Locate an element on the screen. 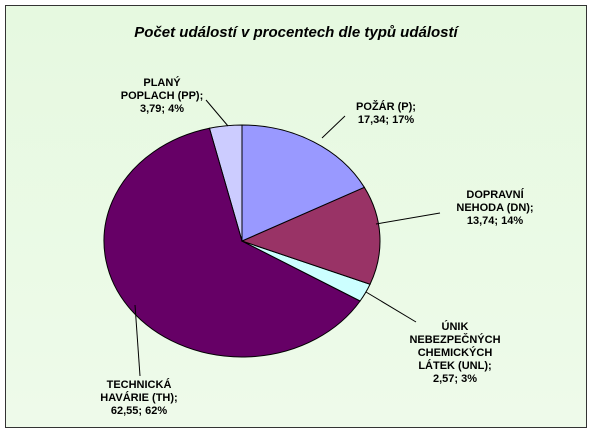 The height and width of the screenshot is (434, 592). data-label: PLANÝ POPLACH (PP); 3,79; 4% is located at coordinates (162, 96).